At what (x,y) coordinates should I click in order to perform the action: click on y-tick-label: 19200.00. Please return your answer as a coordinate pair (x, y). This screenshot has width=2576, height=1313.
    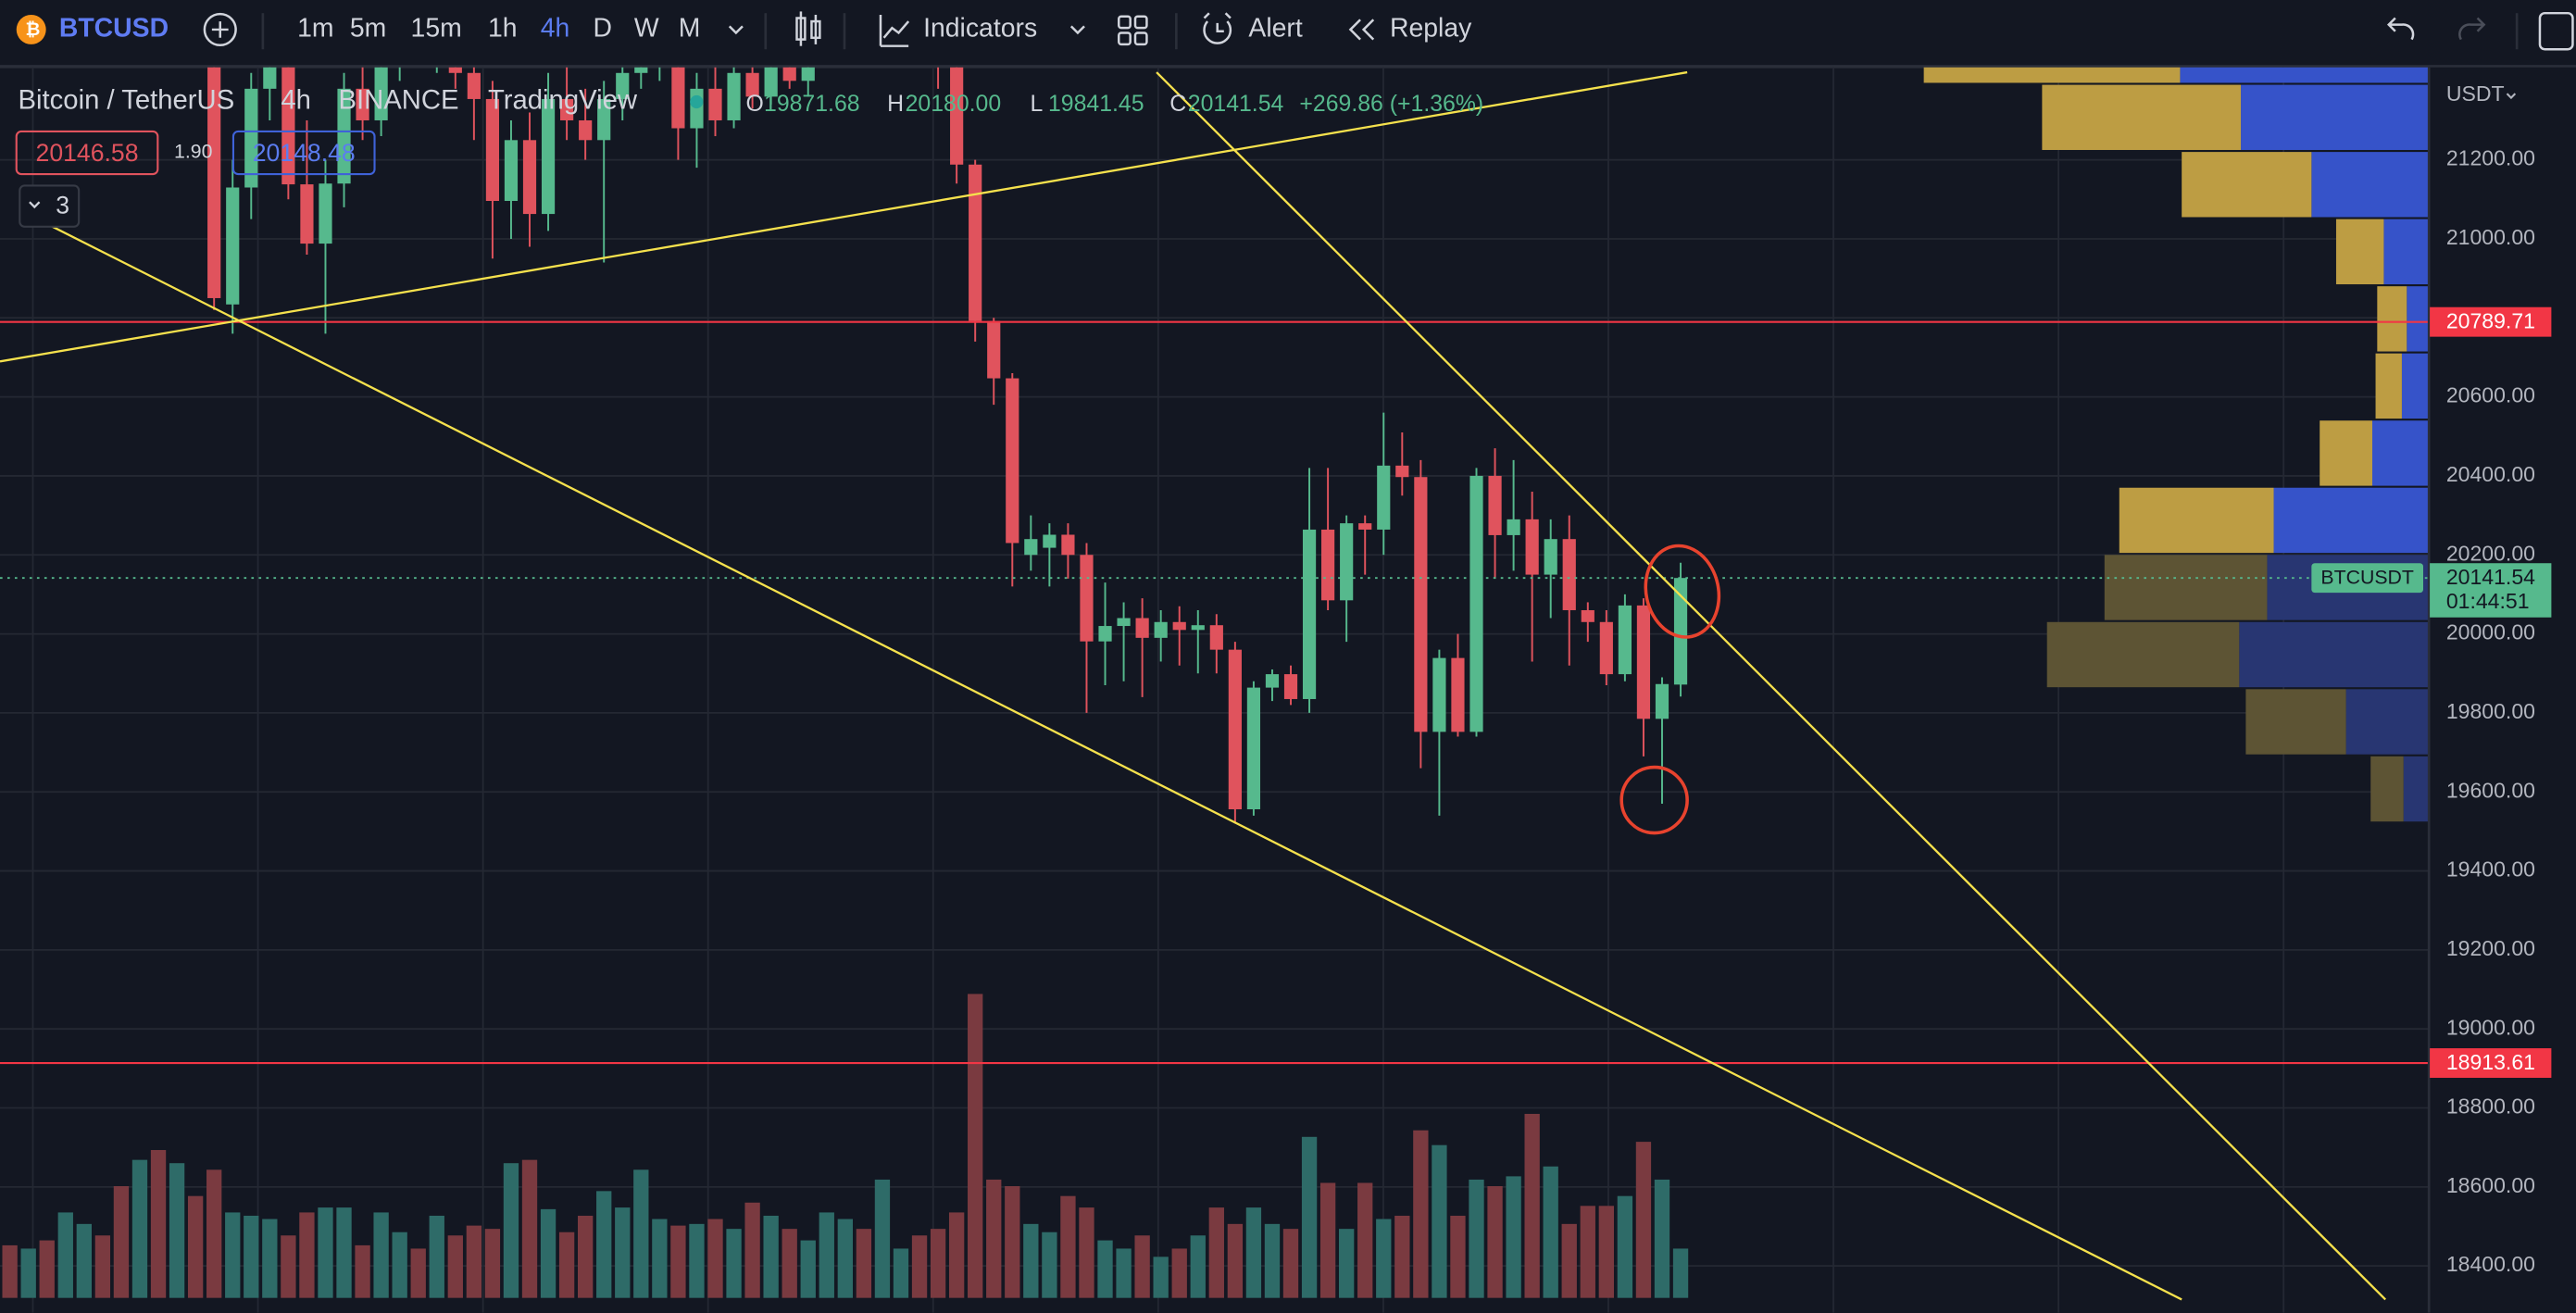
    Looking at the image, I should click on (2490, 948).